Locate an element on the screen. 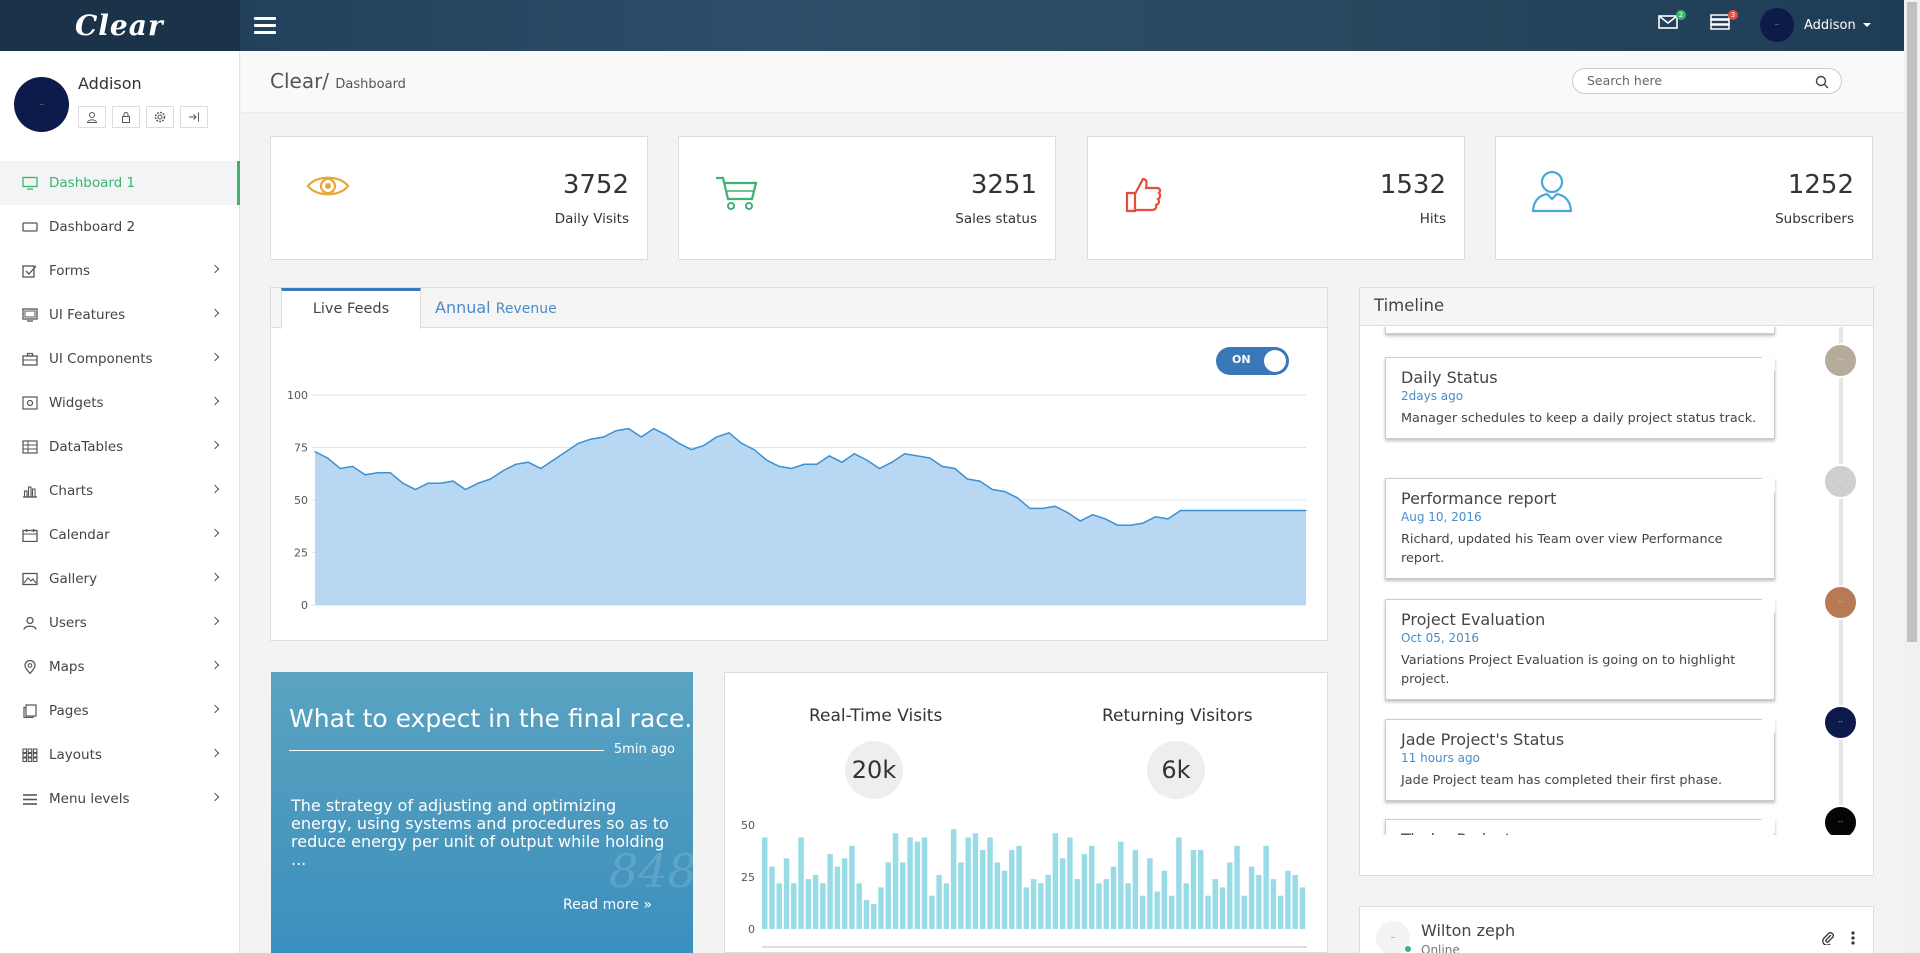  sidebar-item-widgets: Widgets is located at coordinates (120, 403).